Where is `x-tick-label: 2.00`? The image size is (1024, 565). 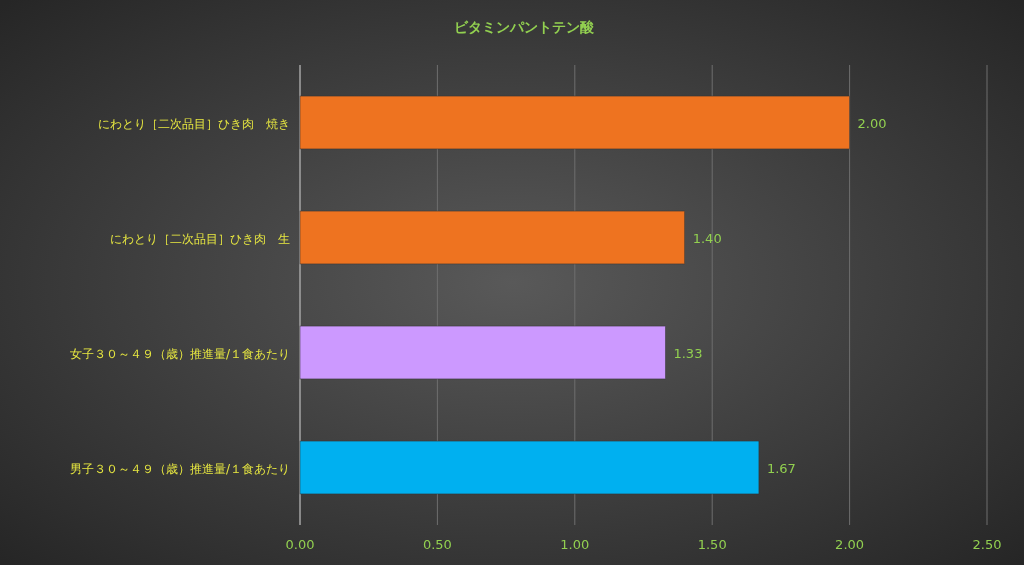
x-tick-label: 2.00 is located at coordinates (850, 544).